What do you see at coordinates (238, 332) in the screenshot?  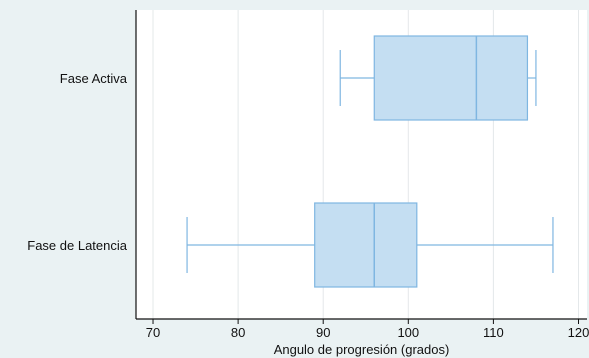 I see `x-tick-label-80: 80` at bounding box center [238, 332].